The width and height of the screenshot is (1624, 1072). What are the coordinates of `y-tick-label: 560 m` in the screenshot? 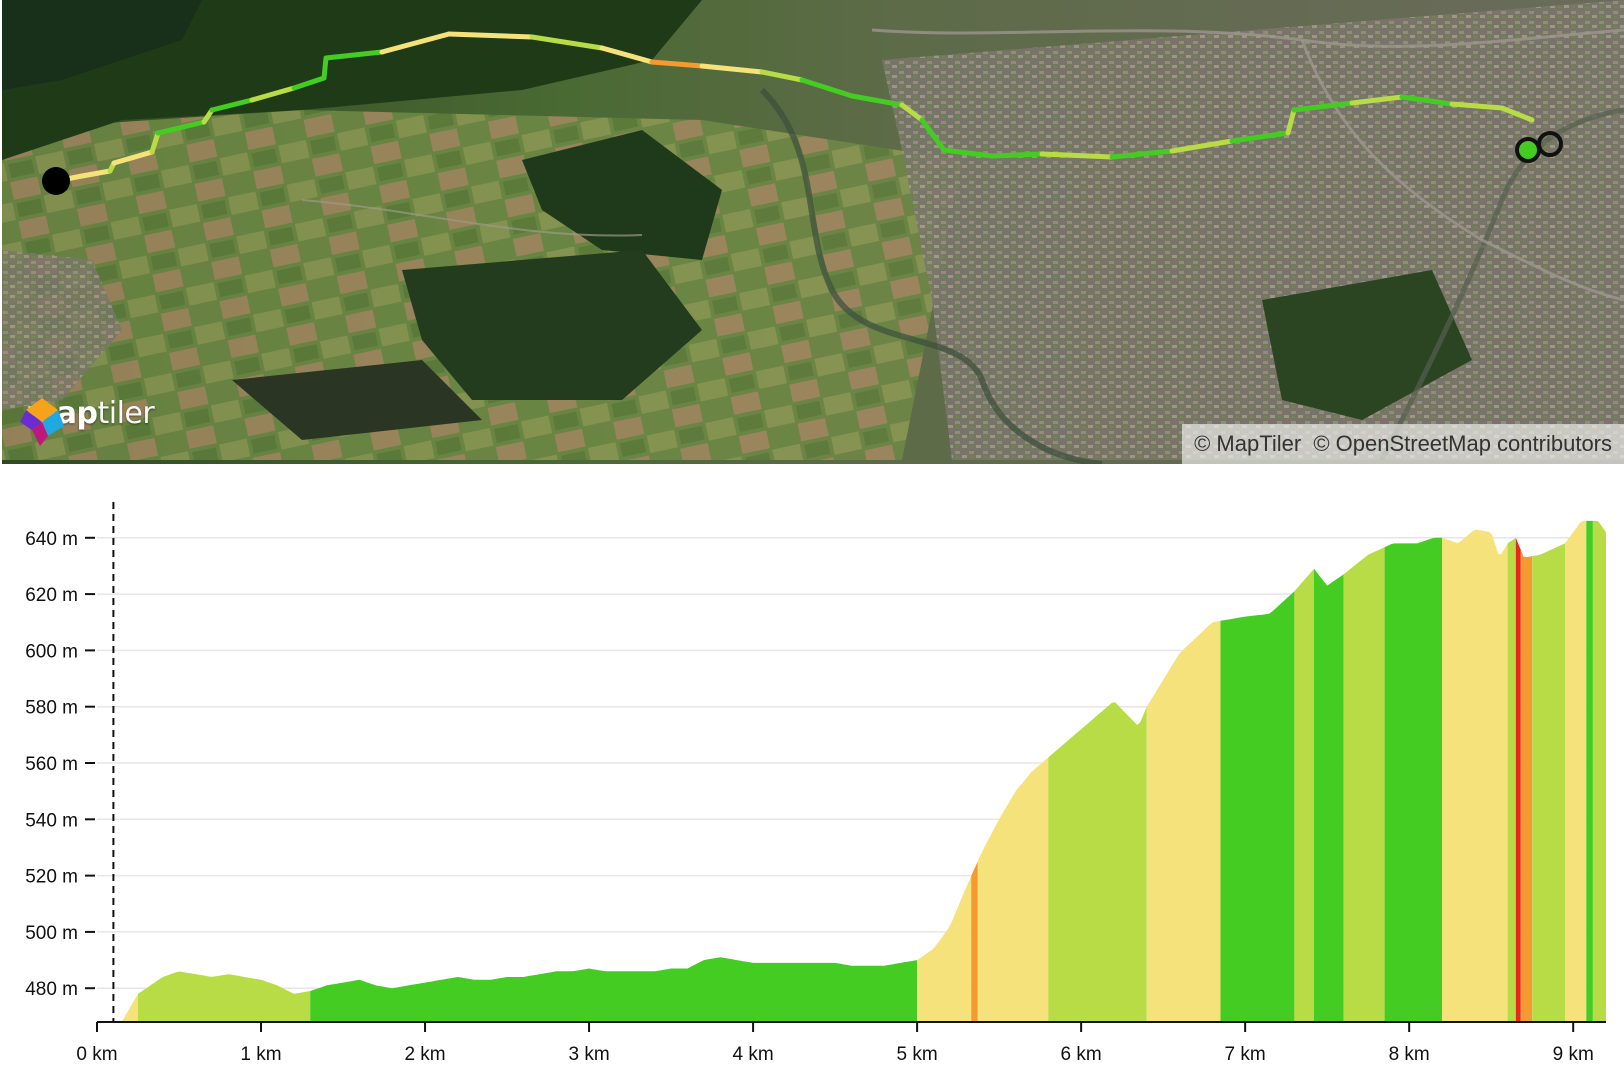 It's located at (51, 764).